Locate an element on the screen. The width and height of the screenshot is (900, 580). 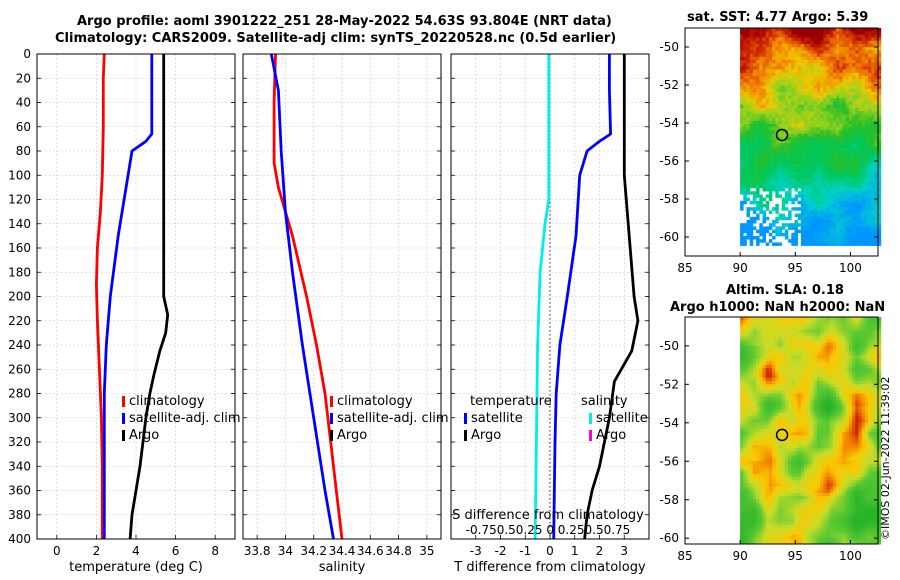
depth-tick-label: 100 is located at coordinates (19, 175).